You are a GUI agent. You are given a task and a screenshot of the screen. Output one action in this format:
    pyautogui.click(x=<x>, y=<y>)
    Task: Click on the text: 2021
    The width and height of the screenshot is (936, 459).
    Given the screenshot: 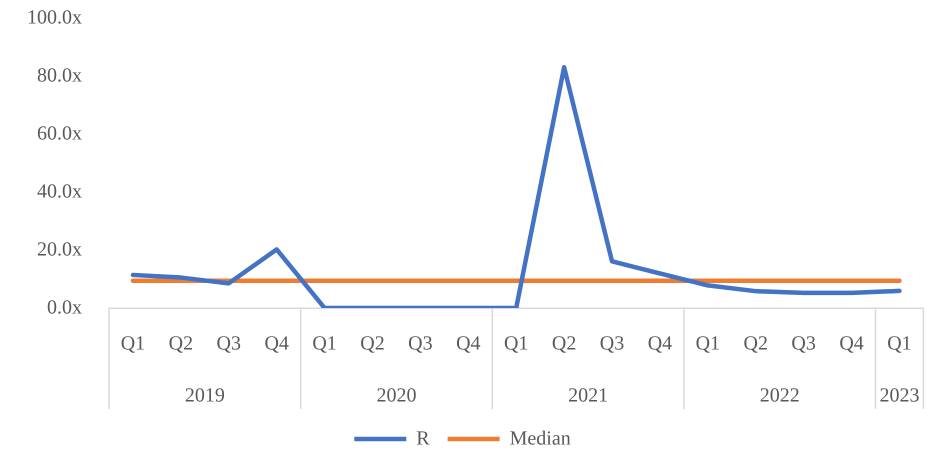 What is the action you would take?
    pyautogui.click(x=588, y=395)
    